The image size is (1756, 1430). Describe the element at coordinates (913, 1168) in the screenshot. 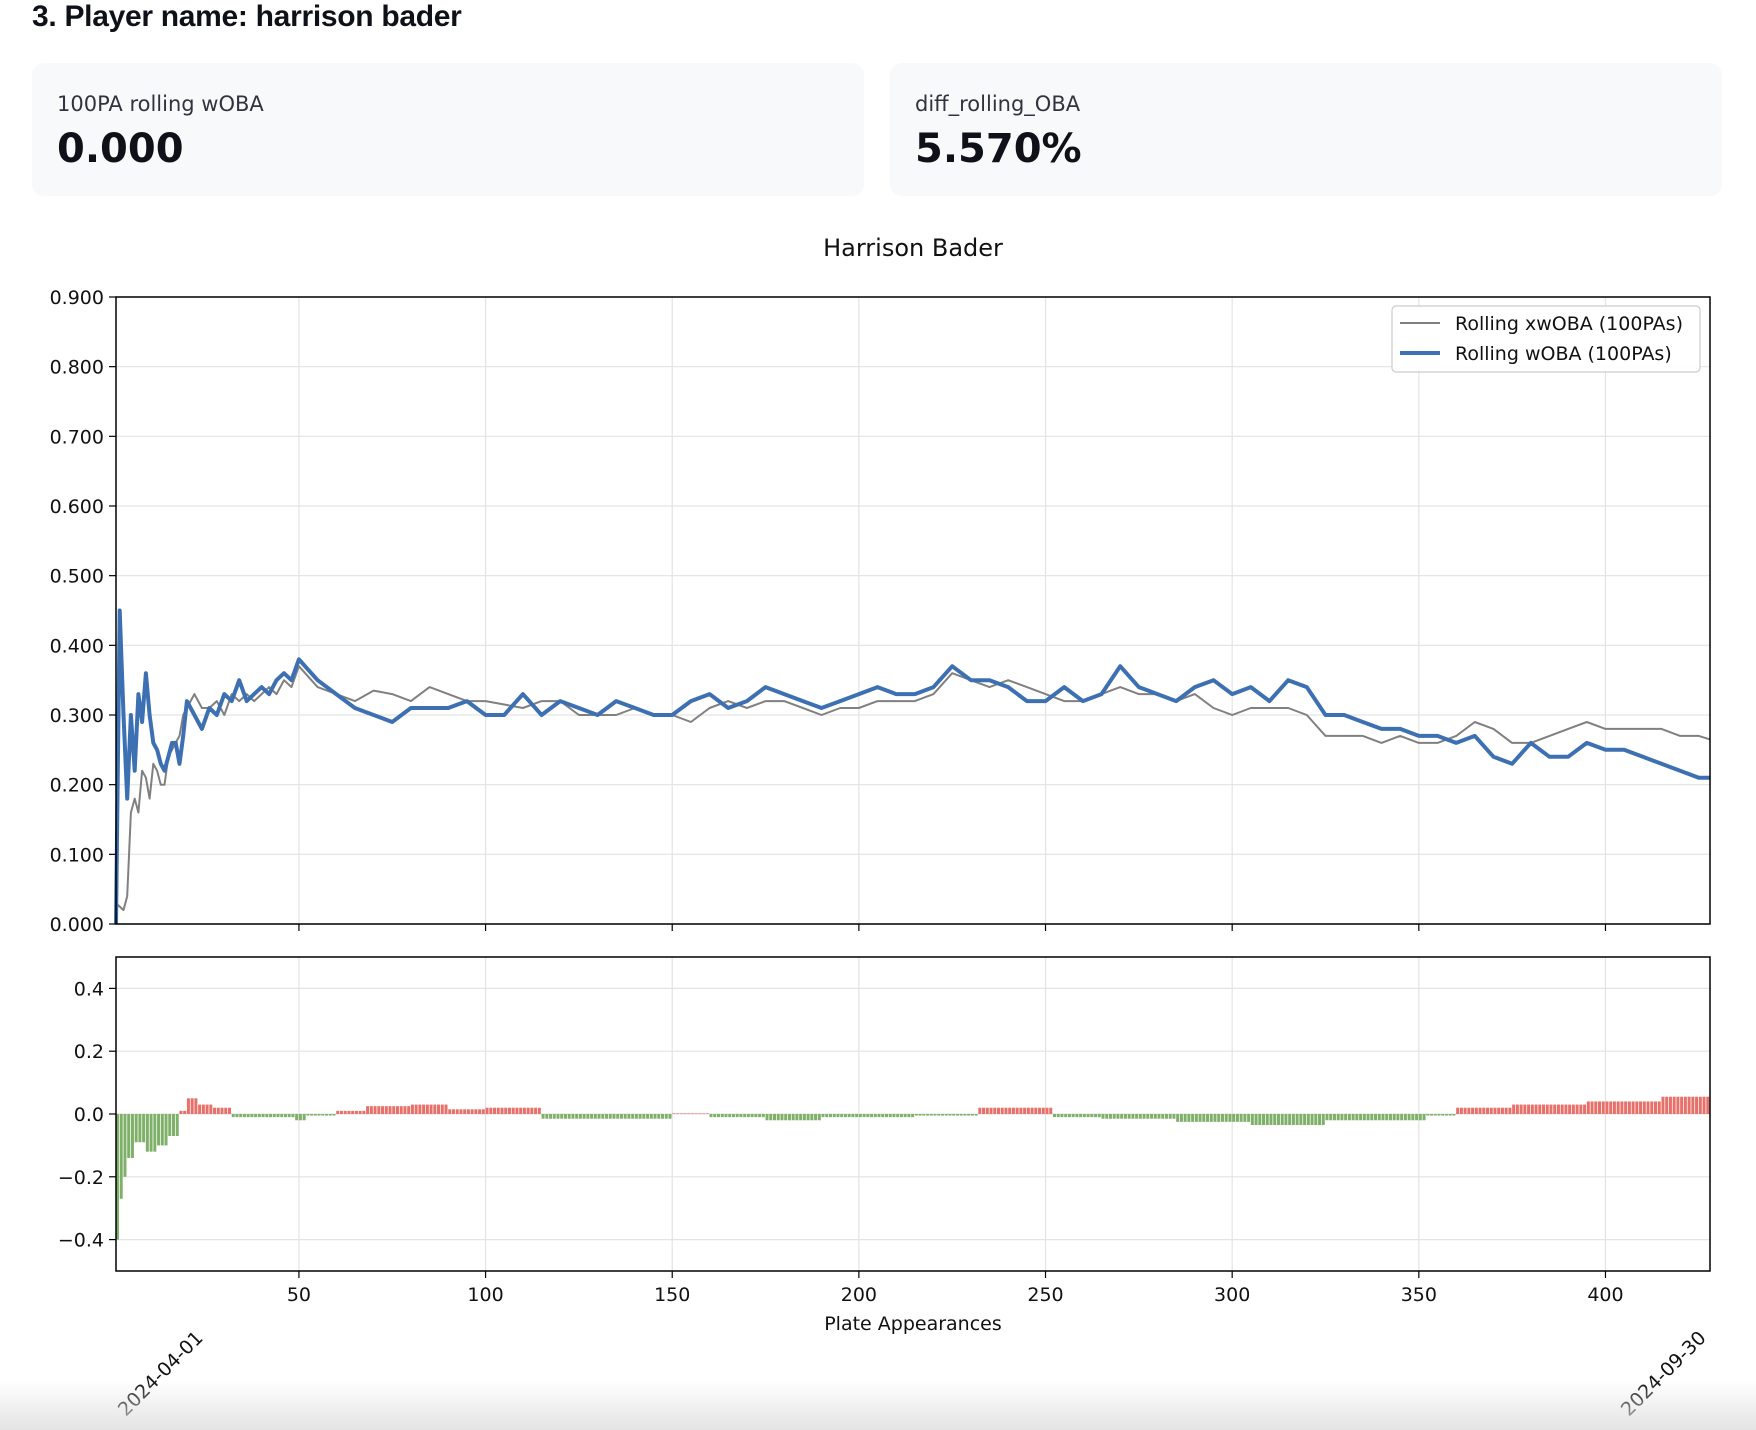

I see `diff-chart-bars` at that location.